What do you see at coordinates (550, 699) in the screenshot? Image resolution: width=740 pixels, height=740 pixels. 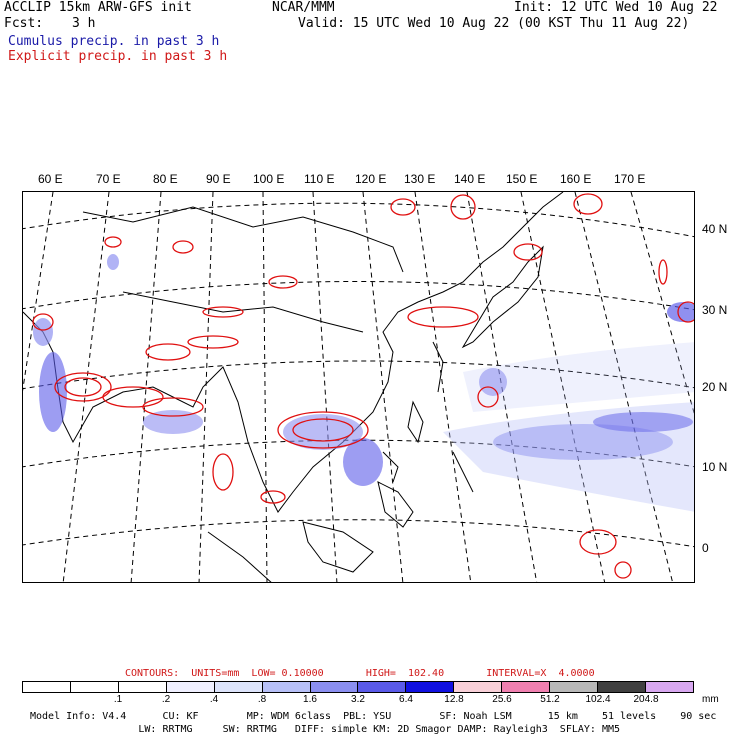 I see `colorbar-tick-label: 51.2` at bounding box center [550, 699].